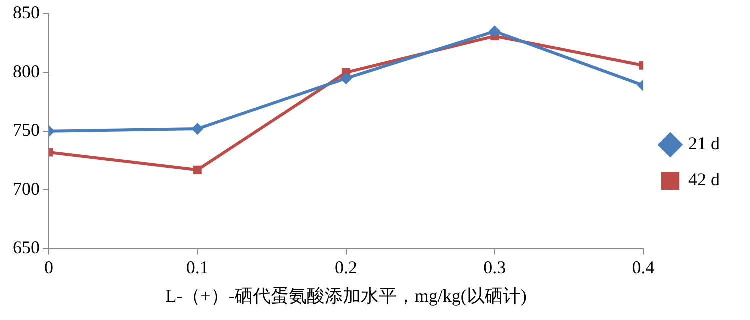 The width and height of the screenshot is (750, 320). Describe the element at coordinates (26, 130) in the screenshot. I see `y-tick-label: 750` at that location.